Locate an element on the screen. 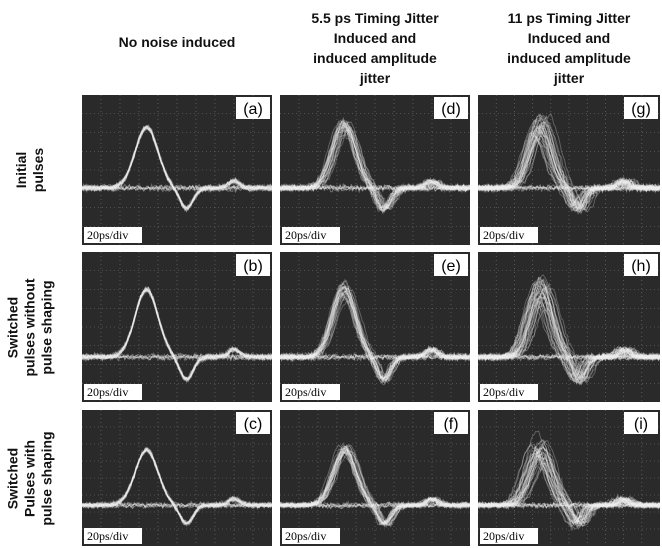  scope-panel: (f) 20ps/div is located at coordinates (375, 478).